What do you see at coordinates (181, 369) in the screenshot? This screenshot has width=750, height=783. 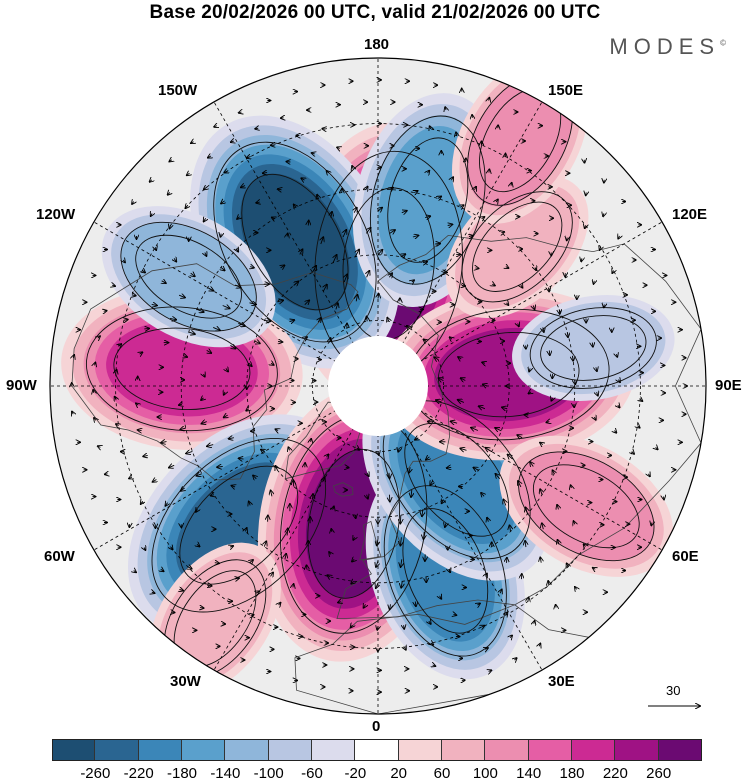 I see `streamline-contour` at bounding box center [181, 369].